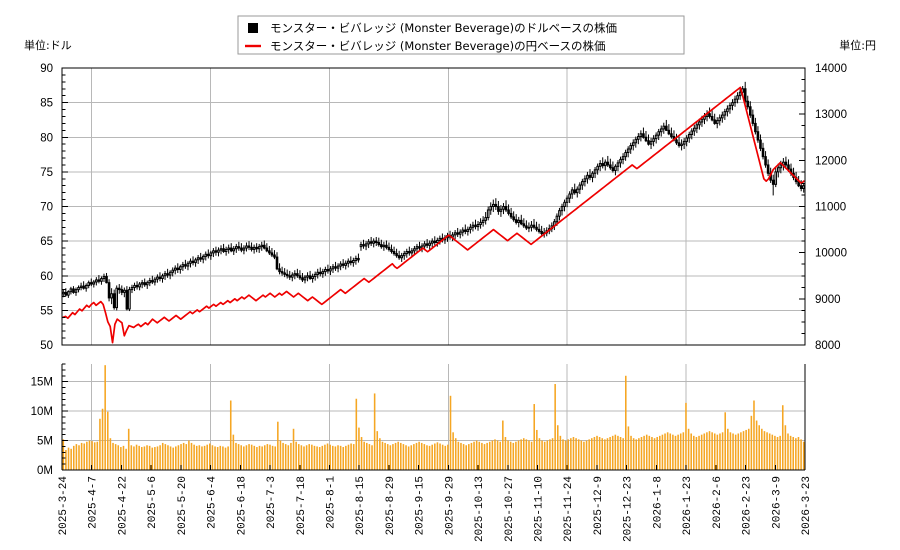 Image resolution: width=900 pixels, height=550 pixels. I want to click on x-tick-label: 2025-8-15, so click(361, 505).